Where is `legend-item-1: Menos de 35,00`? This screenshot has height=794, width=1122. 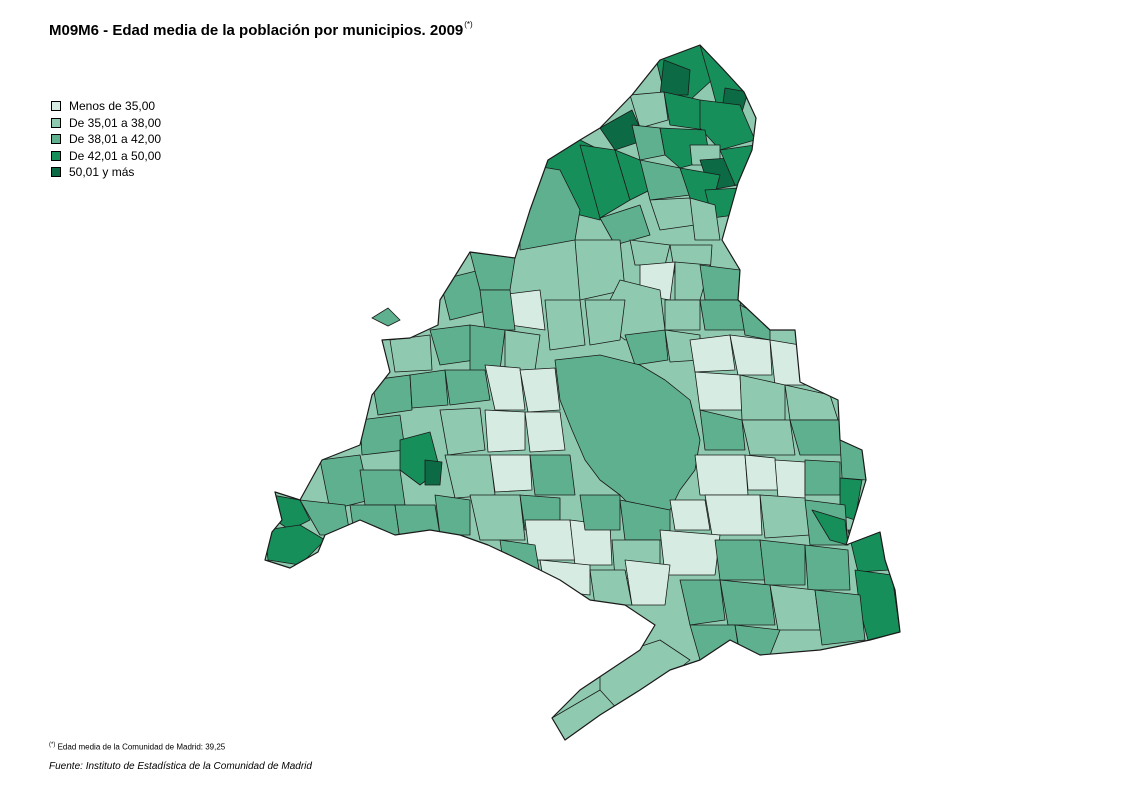 legend-item-1: Menos de 35,00 is located at coordinates (106, 106).